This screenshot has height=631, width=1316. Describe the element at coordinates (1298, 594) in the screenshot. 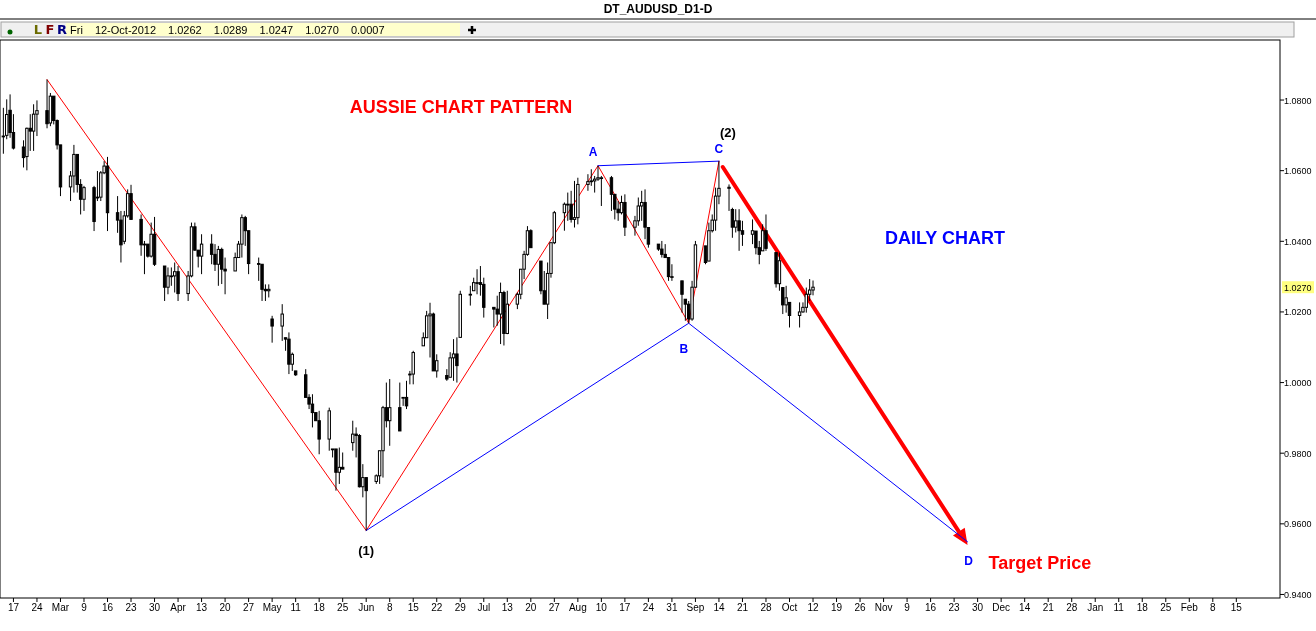

I see `y-tick-label: 0.9400` at that location.